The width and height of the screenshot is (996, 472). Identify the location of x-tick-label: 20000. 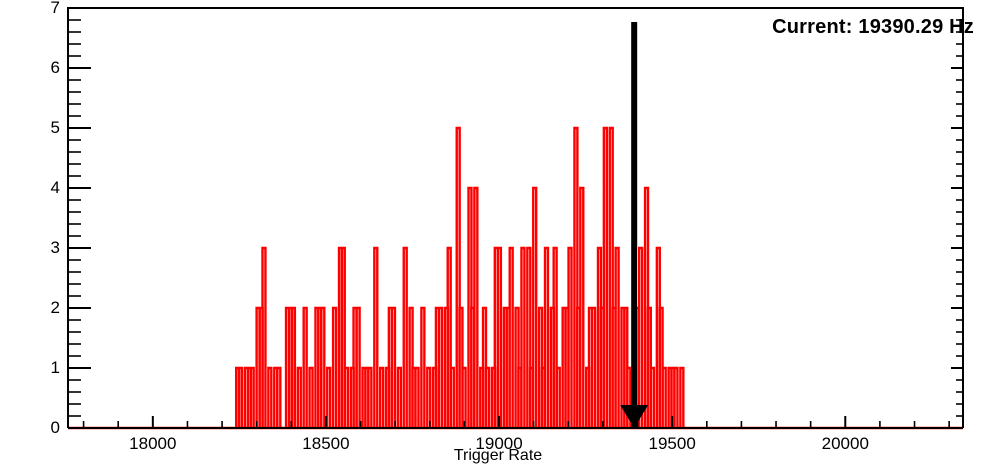
(845, 443).